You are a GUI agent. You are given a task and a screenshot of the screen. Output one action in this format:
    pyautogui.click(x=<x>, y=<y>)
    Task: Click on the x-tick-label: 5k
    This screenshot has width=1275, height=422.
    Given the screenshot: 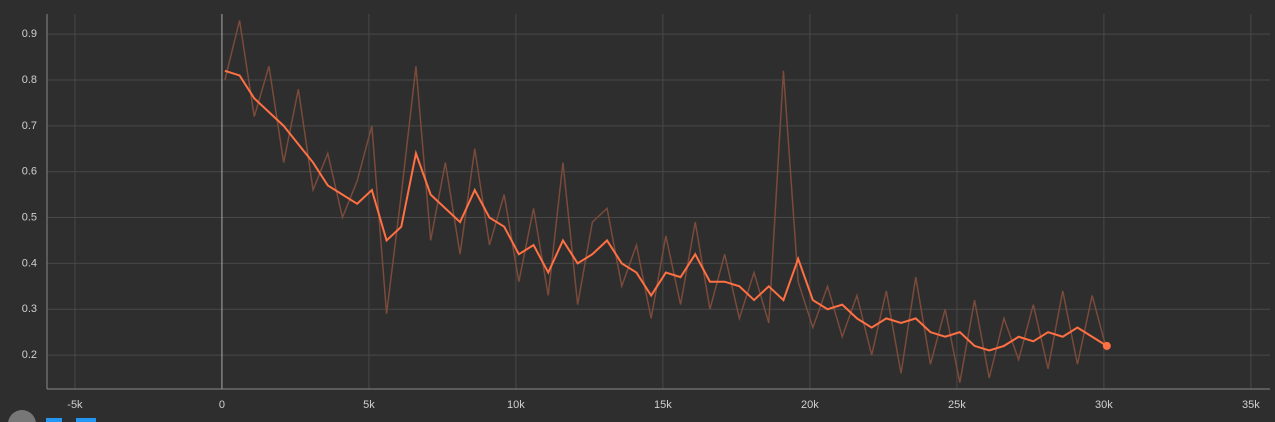 What is the action you would take?
    pyautogui.click(x=369, y=405)
    